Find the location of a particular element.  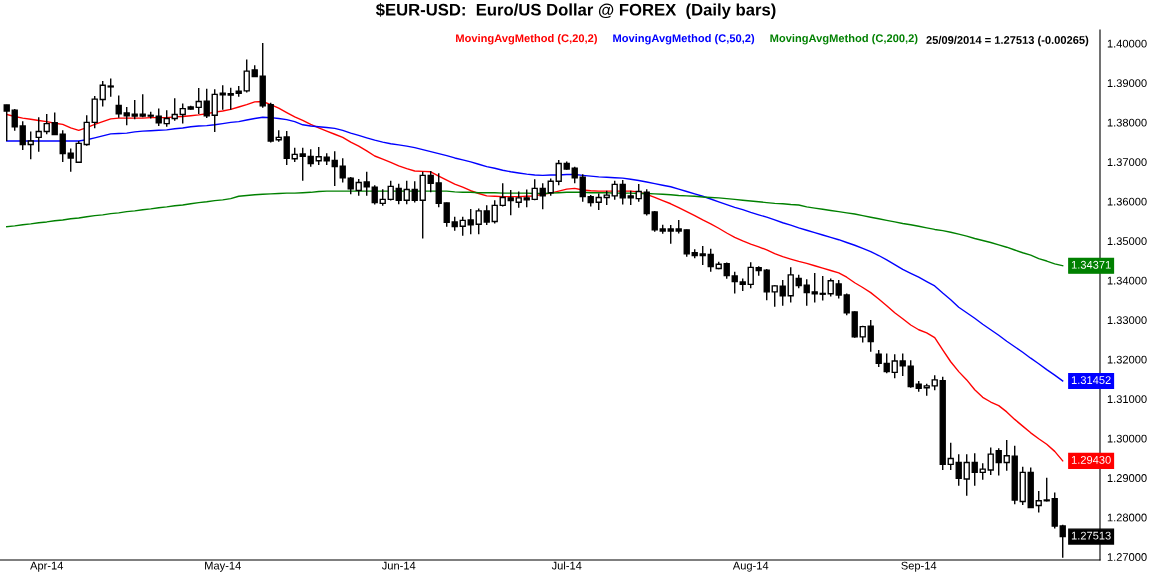

chart-title: $EUR-USD: Euro/US Dollar @ FOREX (Daily bars) is located at coordinates (575, 11).